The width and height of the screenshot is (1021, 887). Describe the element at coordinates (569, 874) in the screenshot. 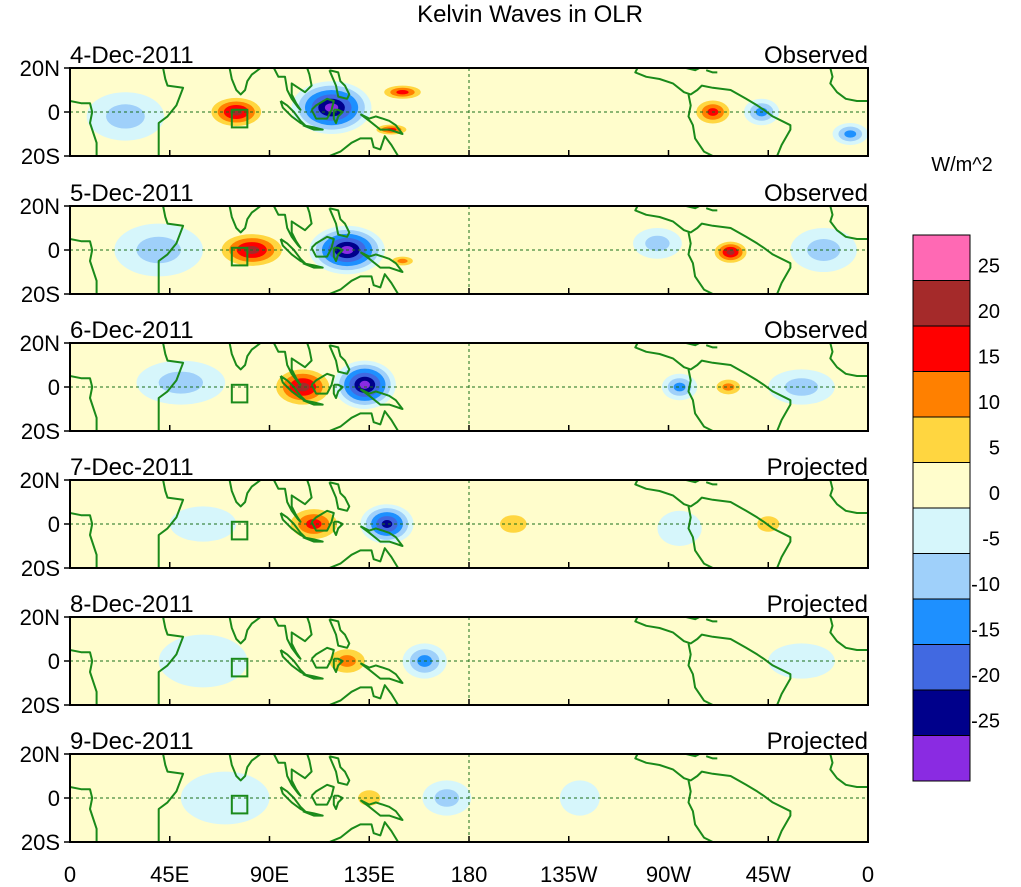

I see `x-tick-label: 135W` at that location.